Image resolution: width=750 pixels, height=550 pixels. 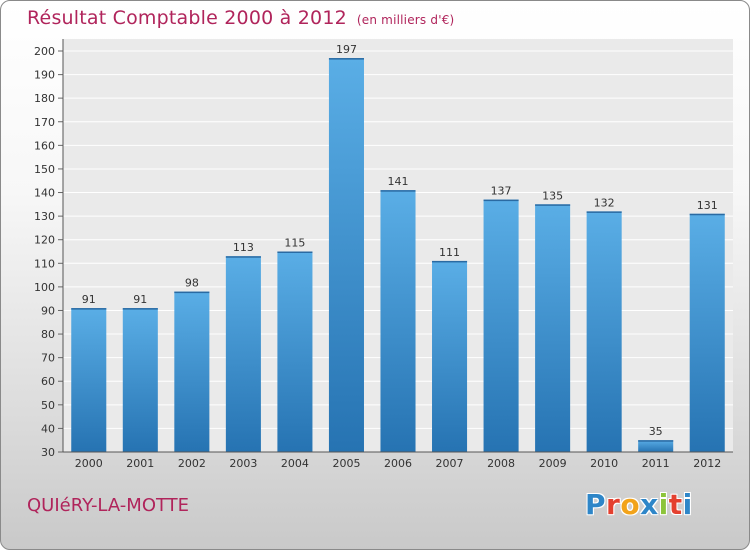 I want to click on bar-value-label: 132, so click(x=604, y=202).